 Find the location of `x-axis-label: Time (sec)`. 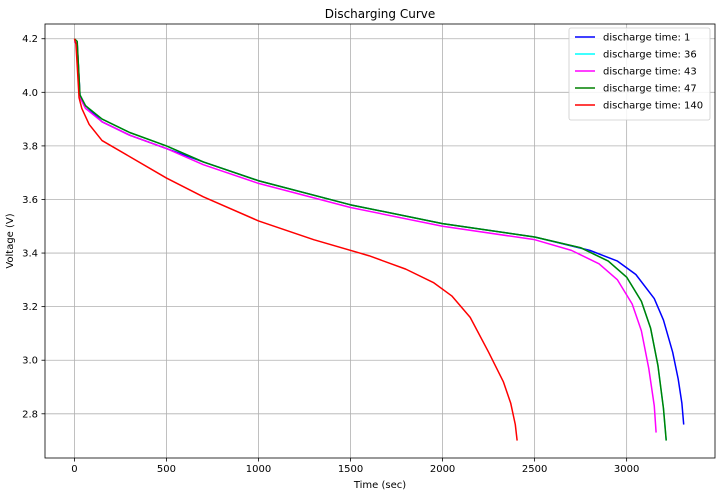

x-axis-label: Time (sec) is located at coordinates (379, 485).